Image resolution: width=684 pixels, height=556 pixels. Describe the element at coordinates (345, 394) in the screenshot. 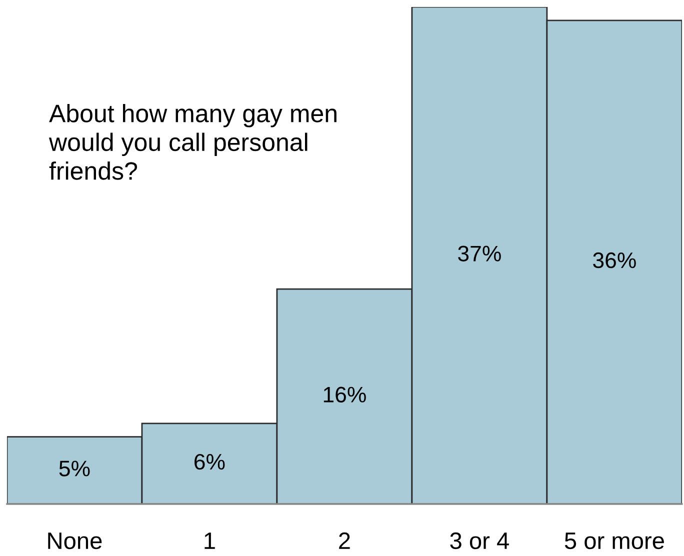

I see `data-label: 16%` at that location.